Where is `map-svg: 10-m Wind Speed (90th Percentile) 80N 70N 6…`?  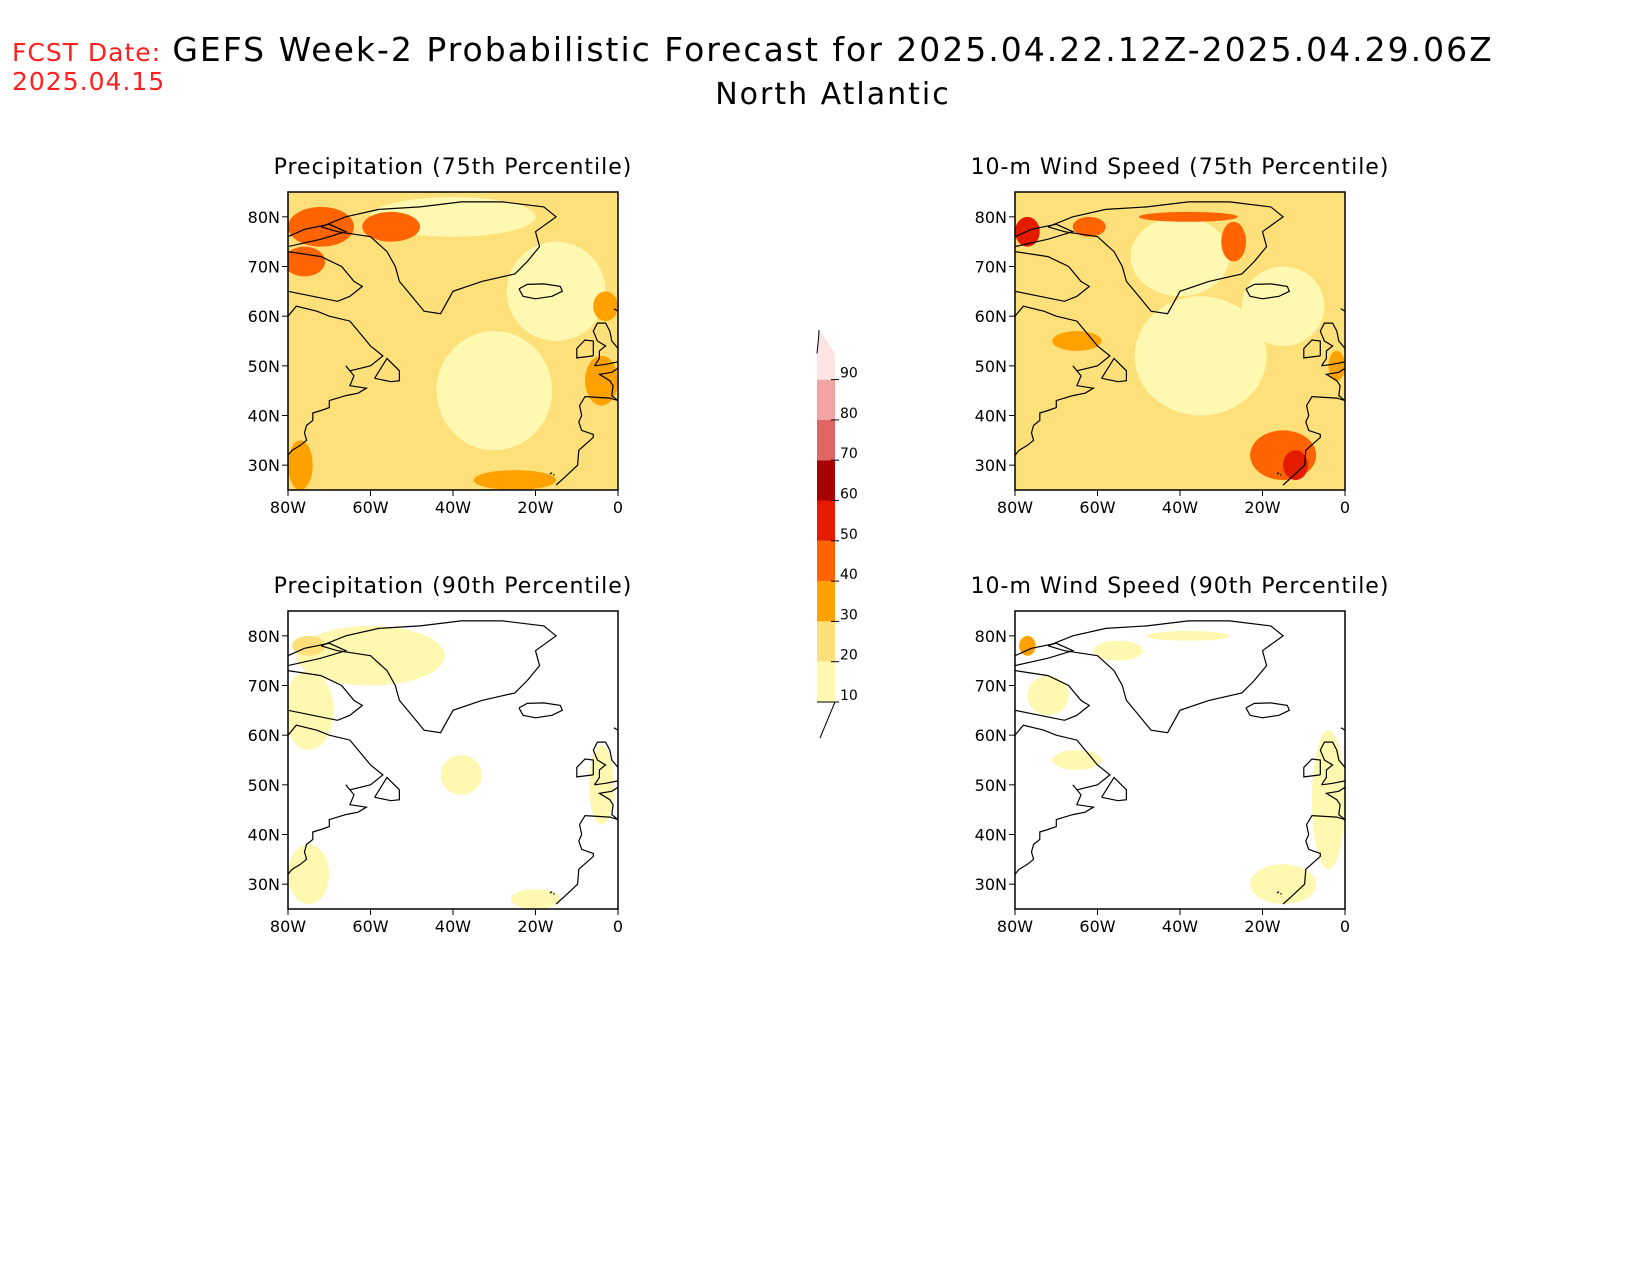
map-svg: 10-m Wind Speed (90th Percentile) 80N 70N 6… is located at coordinates (1180, 755).